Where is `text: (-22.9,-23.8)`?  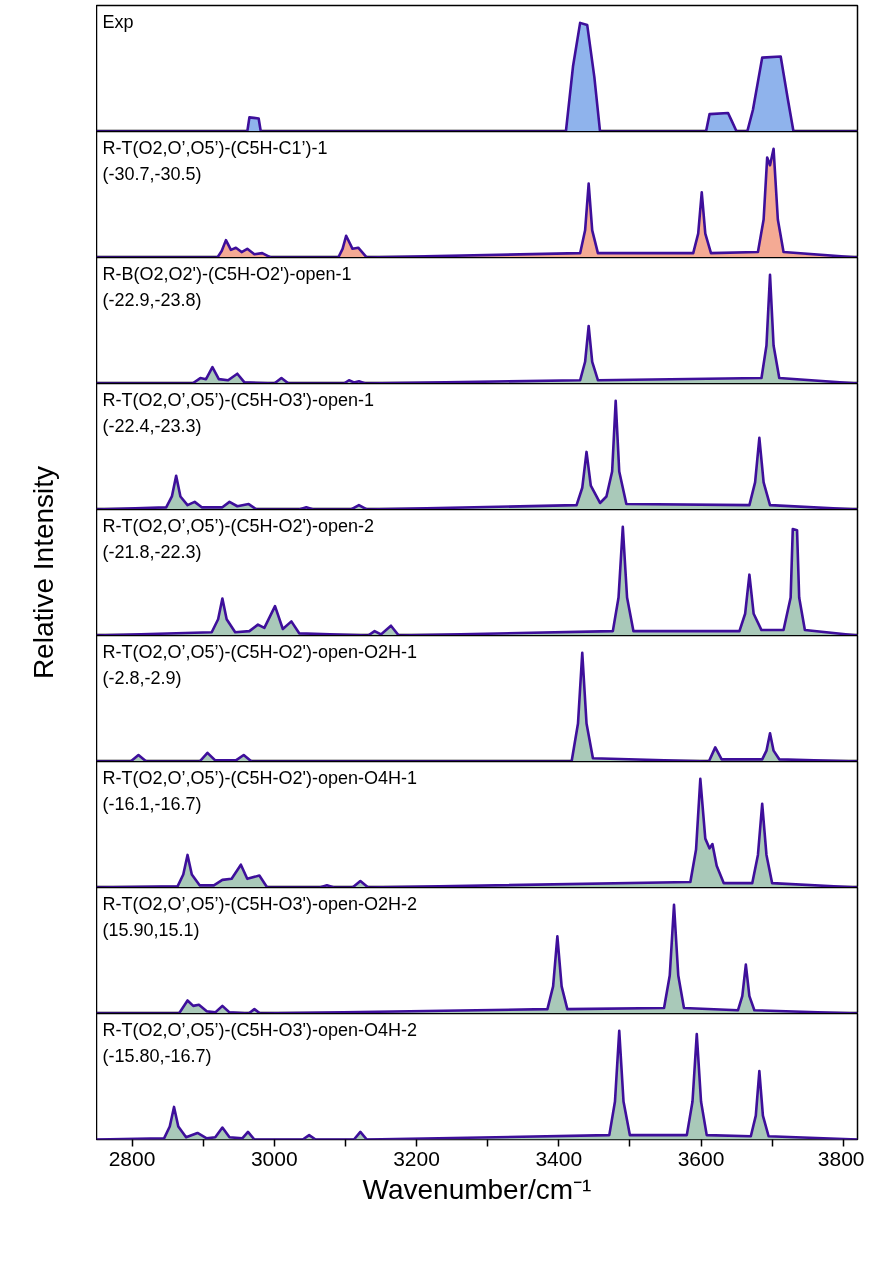
text: (-22.9,-23.8) is located at coordinates (152, 299).